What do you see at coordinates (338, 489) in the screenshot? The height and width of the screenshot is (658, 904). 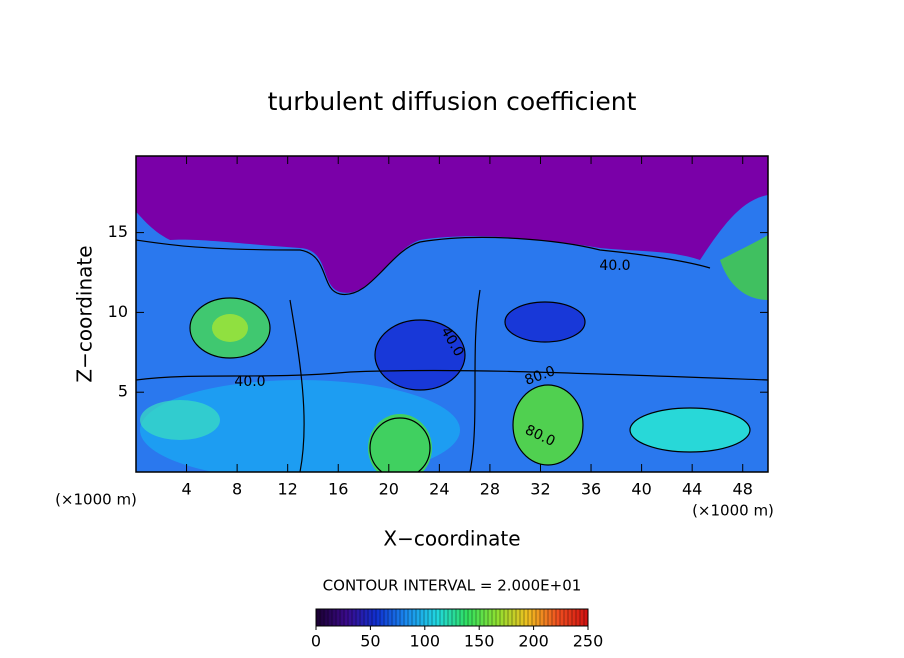 I see `x-tick-label: 16` at bounding box center [338, 489].